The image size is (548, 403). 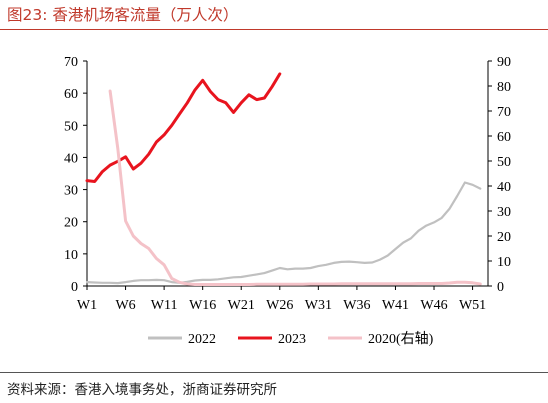 What do you see at coordinates (71, 158) in the screenshot?
I see `left-axis-tick-label: 40` at bounding box center [71, 158].